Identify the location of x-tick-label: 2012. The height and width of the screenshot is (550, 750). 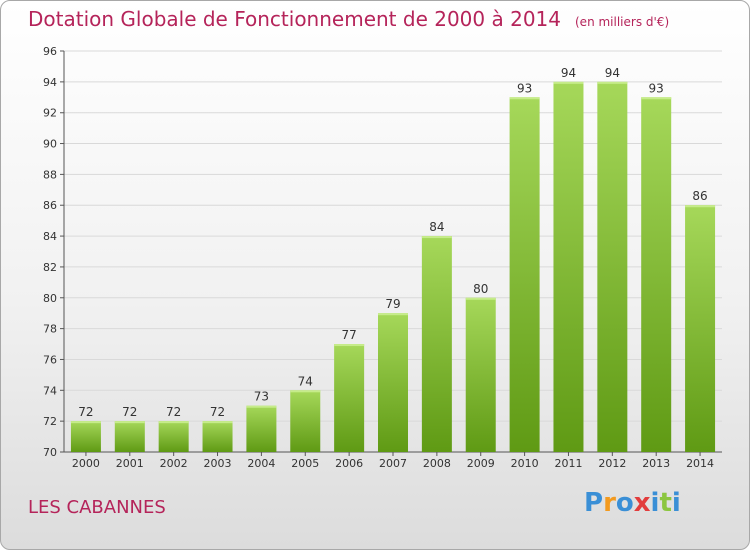
(612, 463).